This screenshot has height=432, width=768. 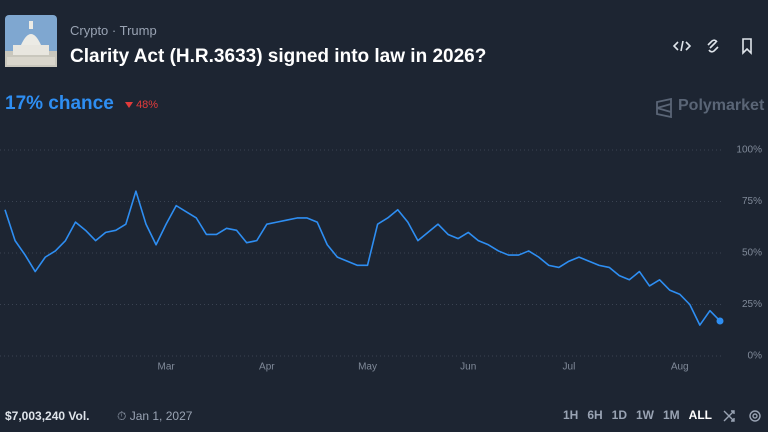 I want to click on current-point, so click(x=720, y=321).